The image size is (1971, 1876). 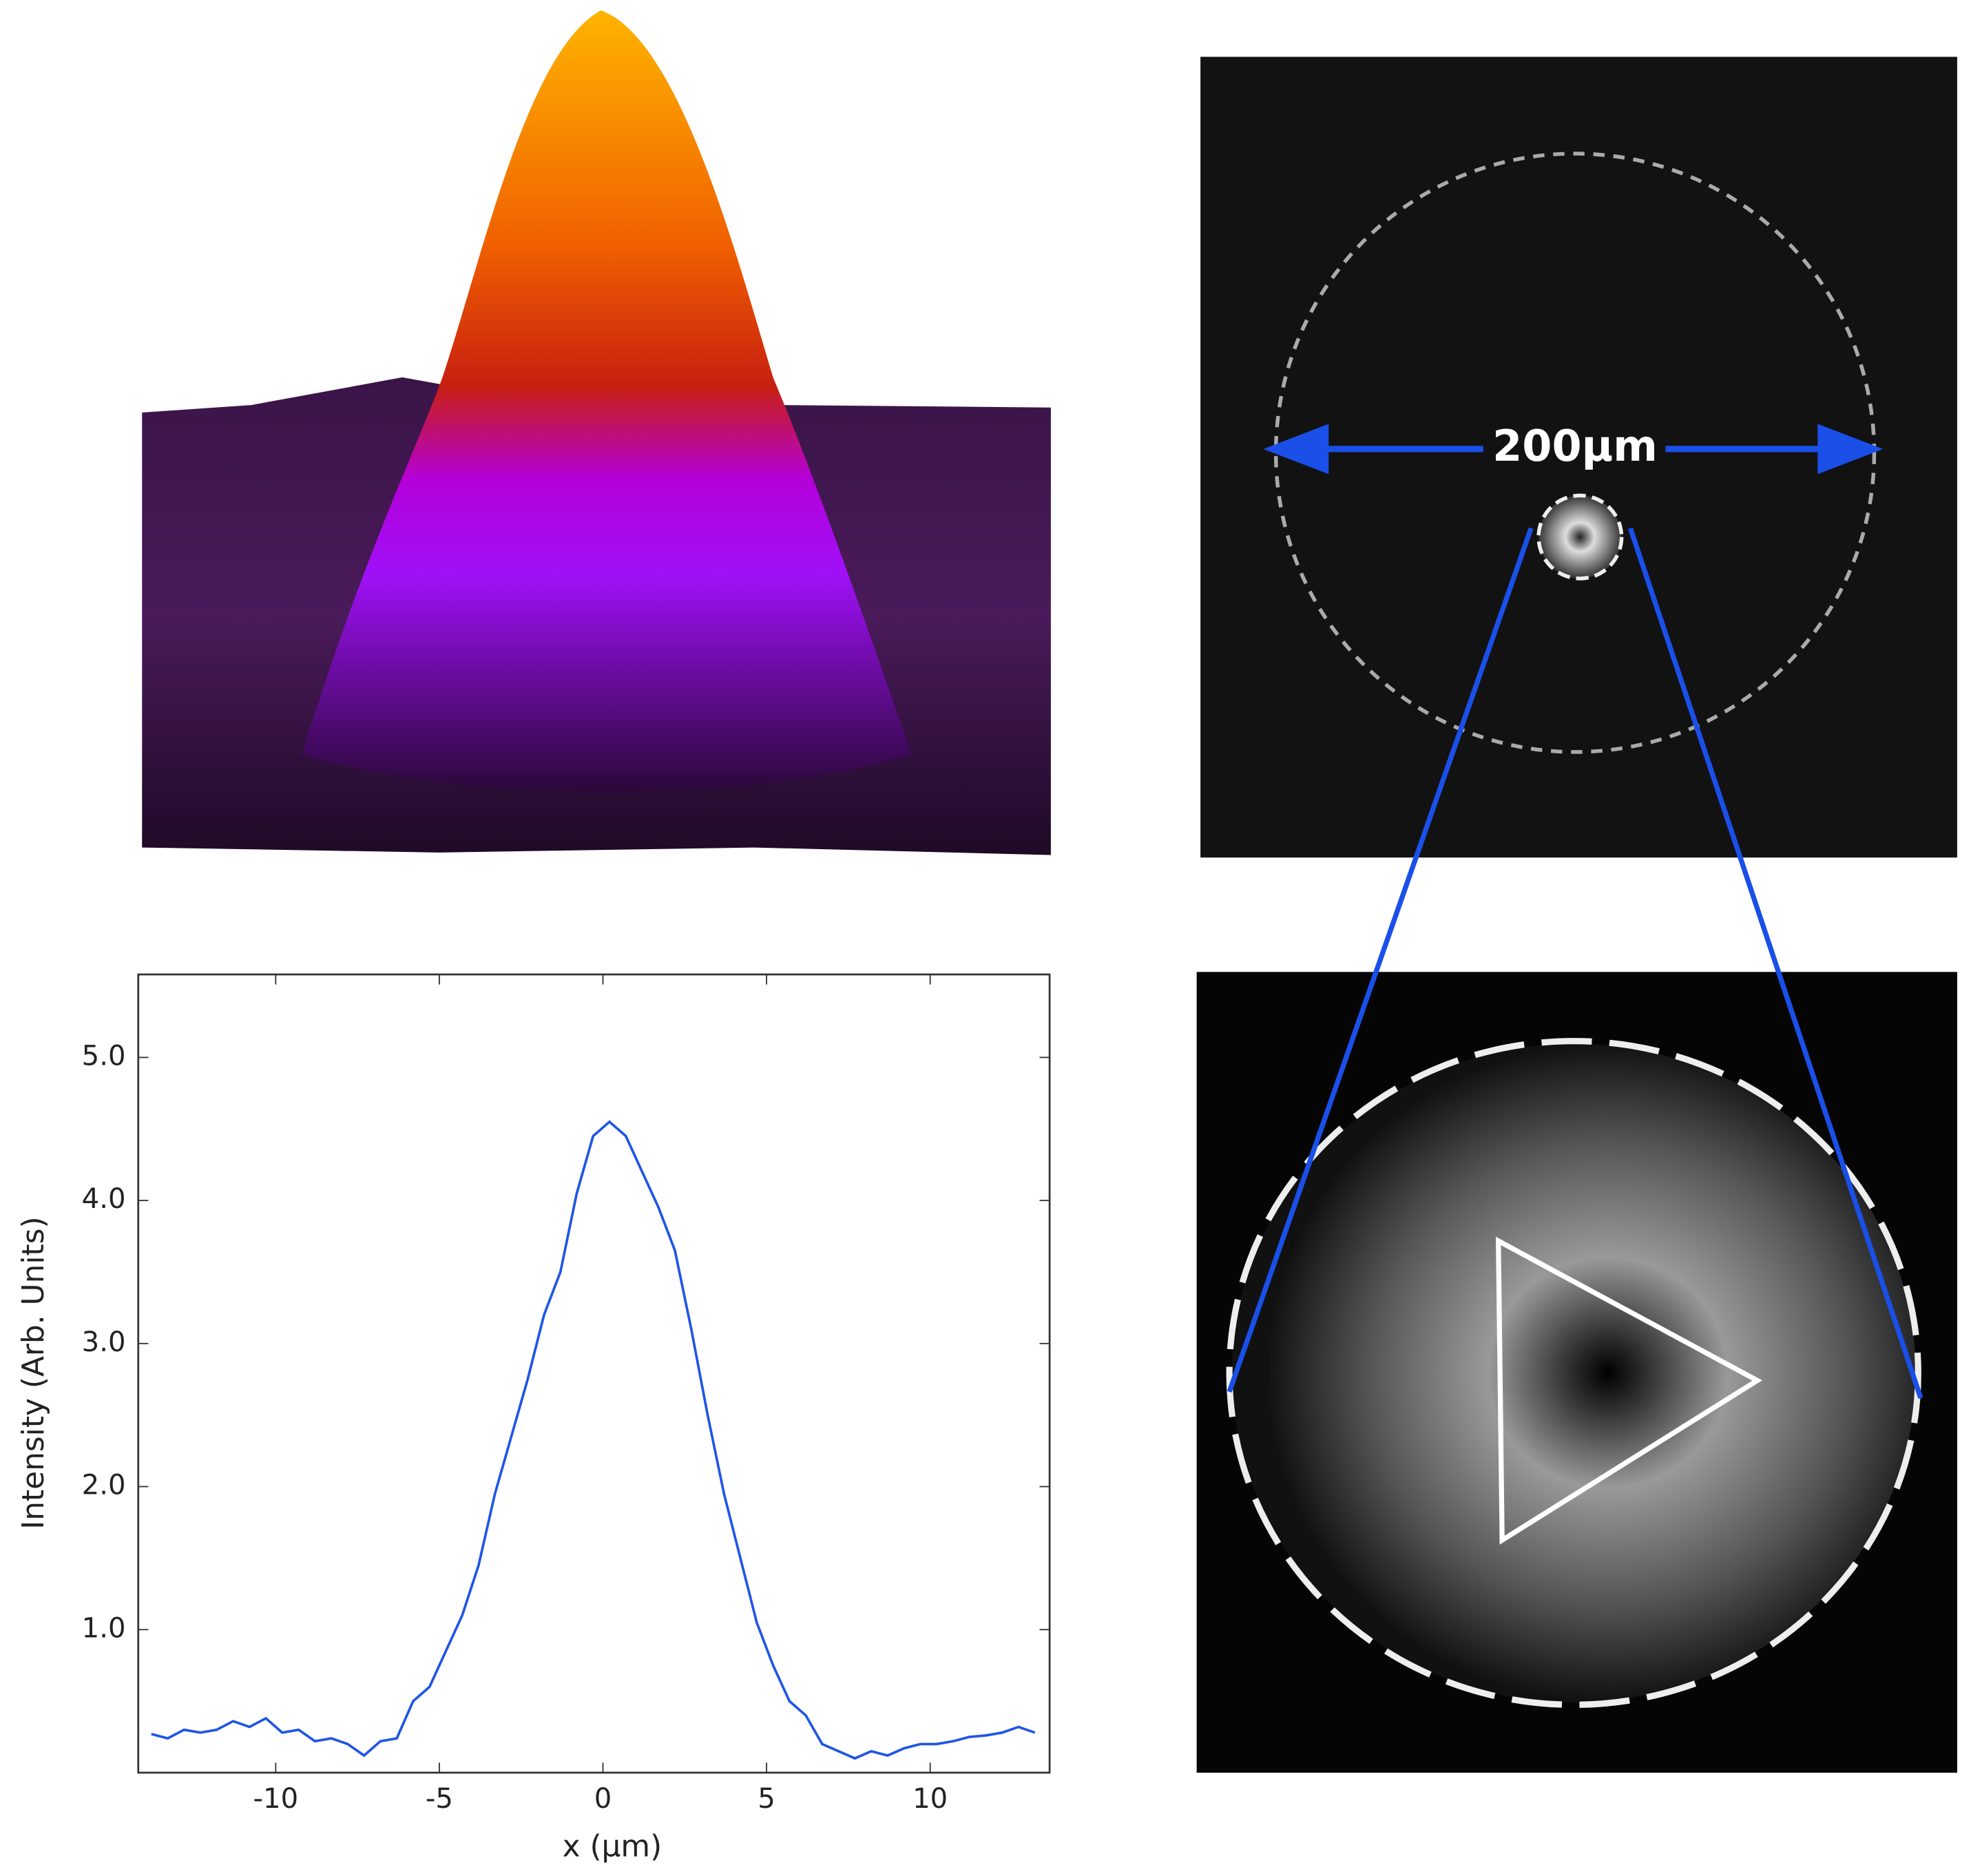 I want to click on x-tick-label: -5, so click(x=439, y=1799).